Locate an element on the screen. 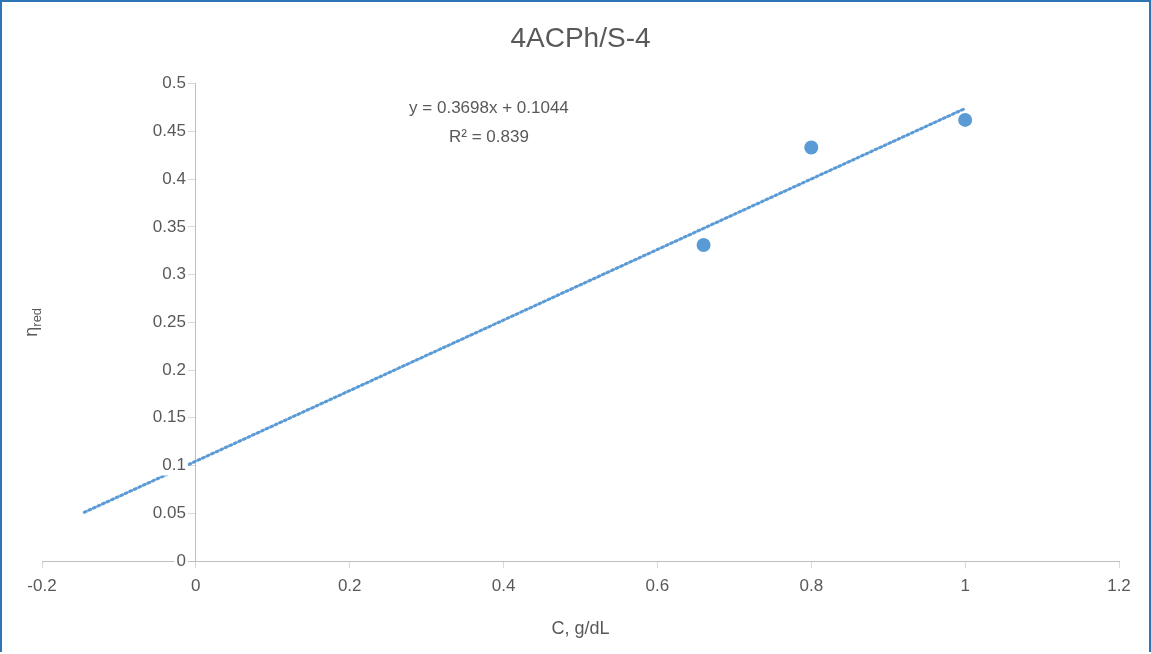  y-tick-label: 0.05 is located at coordinates (169, 512).